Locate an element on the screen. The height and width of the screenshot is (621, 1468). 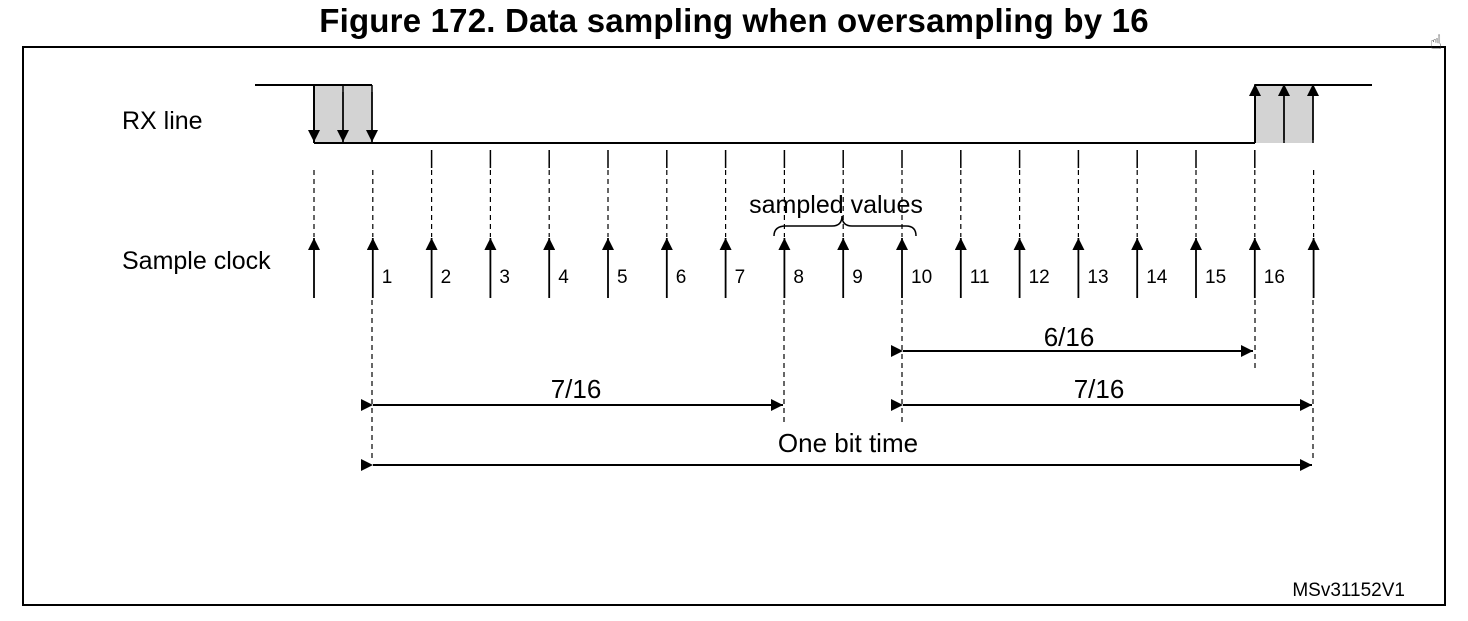
hand-cursor-icon: ☝ is located at coordinates (1436, 42).